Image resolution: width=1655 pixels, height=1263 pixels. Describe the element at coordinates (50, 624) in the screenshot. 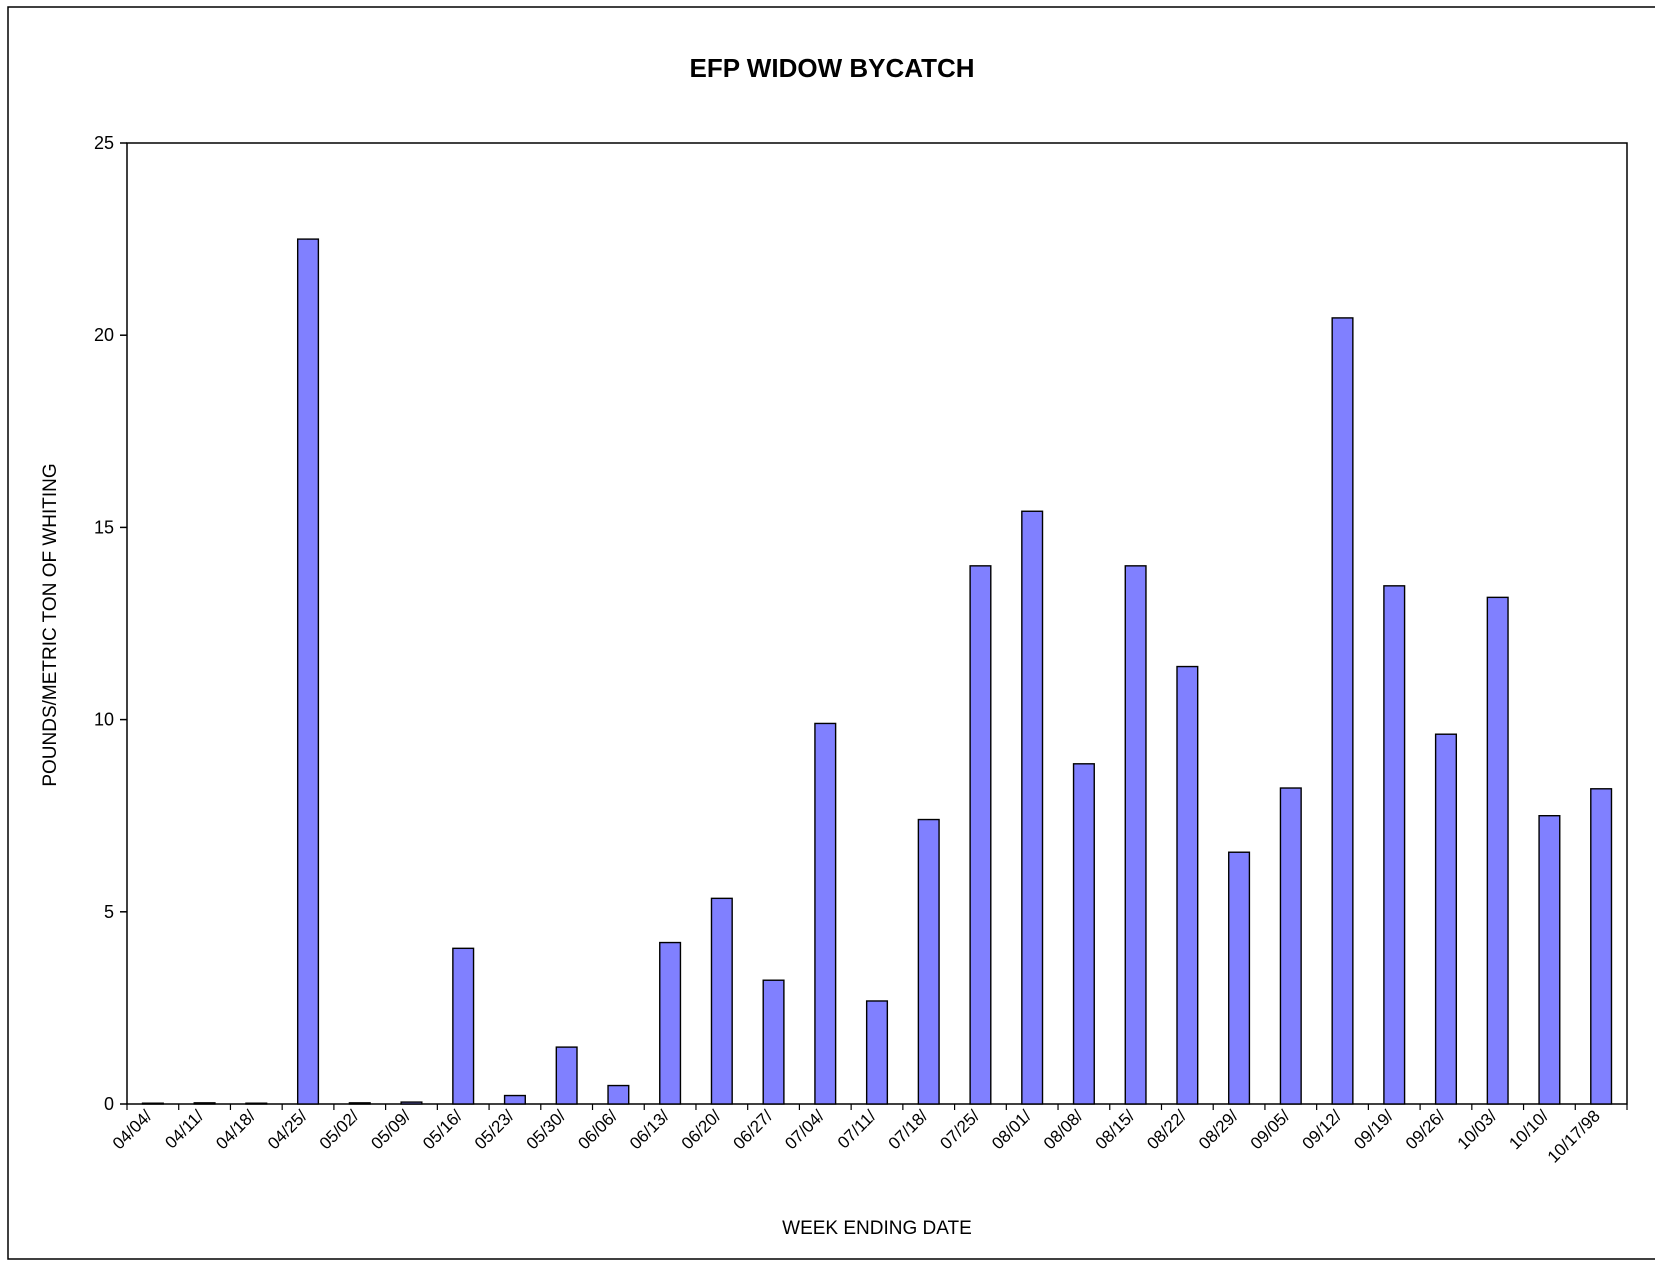

I see `y-axis-label: POUNDS/METRIC TON OF WHITING` at that location.